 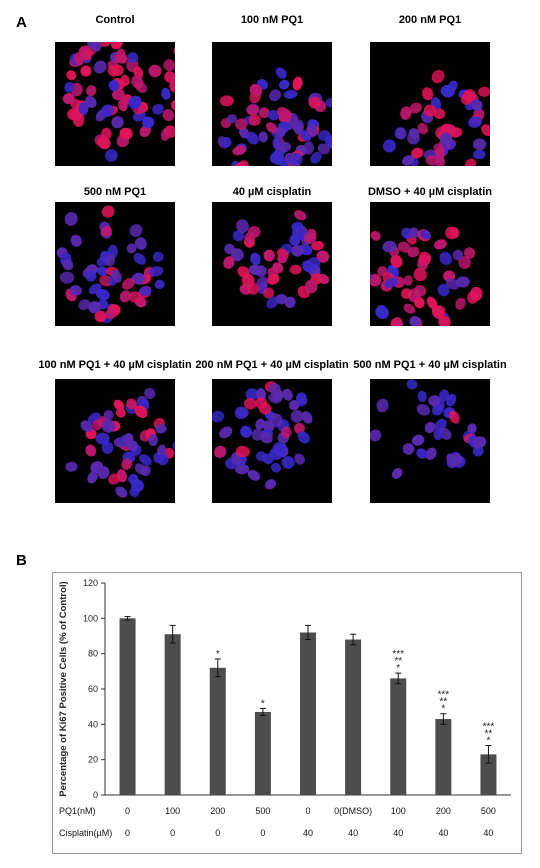 I want to click on micrograph-title: 100 nM PQ1, so click(x=272, y=20).